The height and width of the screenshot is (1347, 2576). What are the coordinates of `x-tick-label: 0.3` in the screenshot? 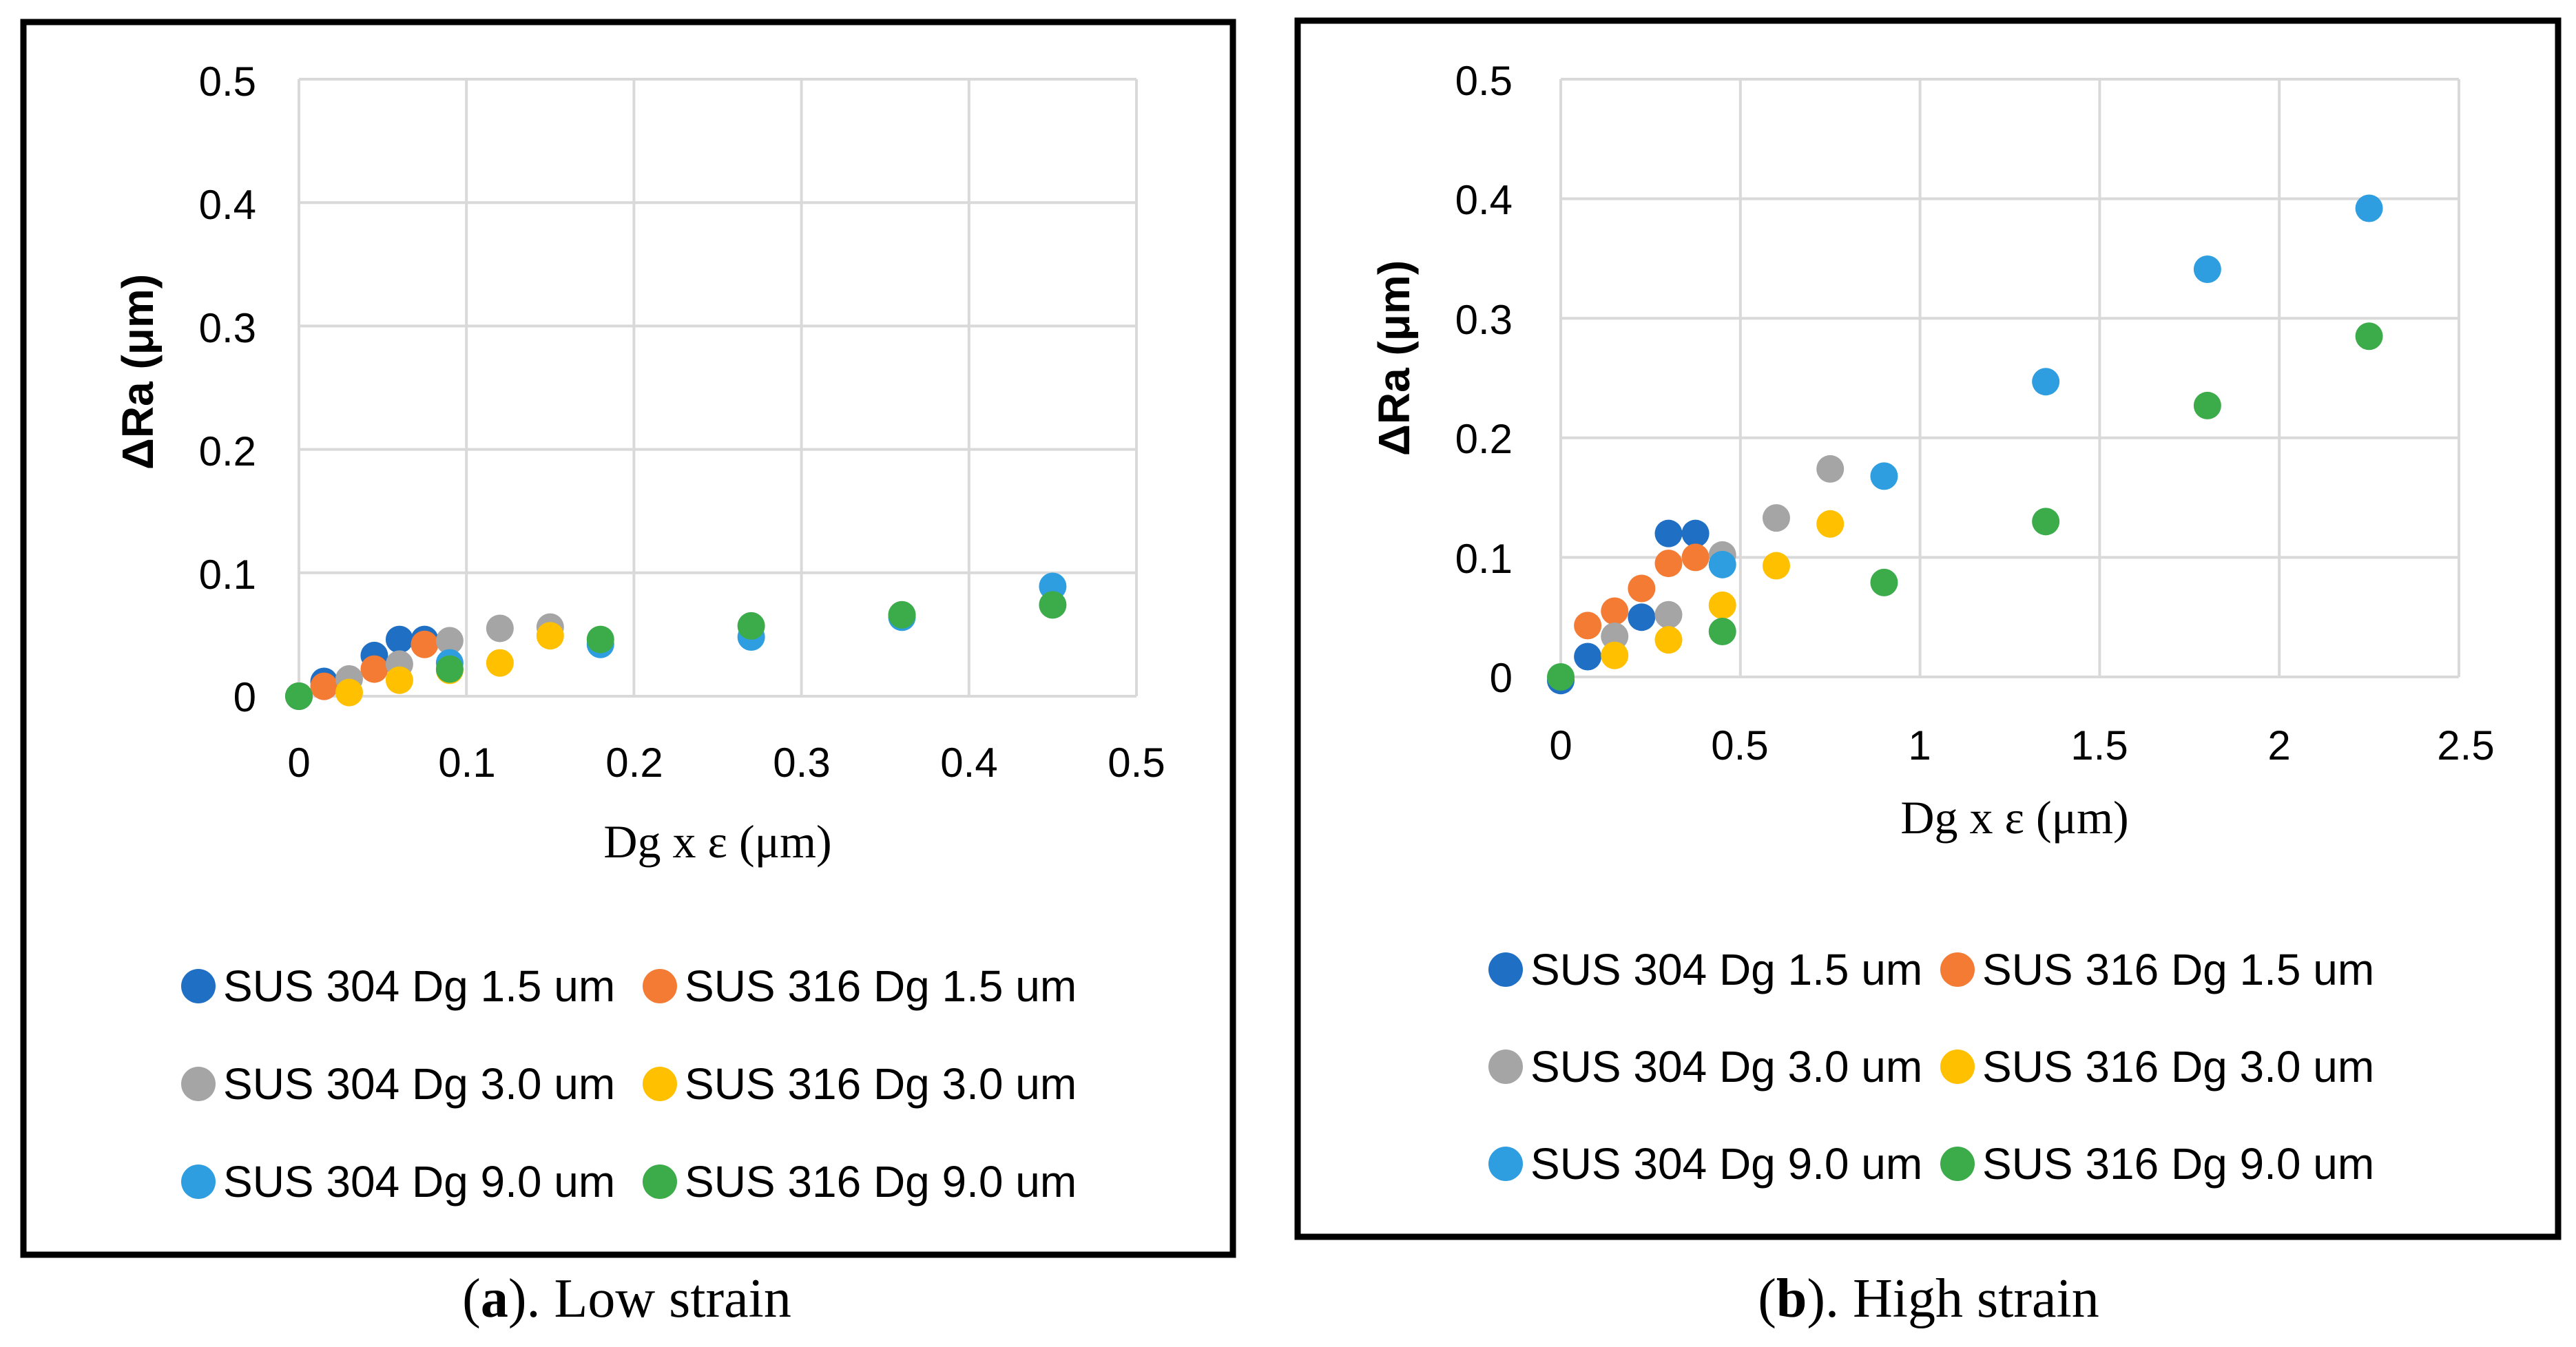 It's located at (802, 763).